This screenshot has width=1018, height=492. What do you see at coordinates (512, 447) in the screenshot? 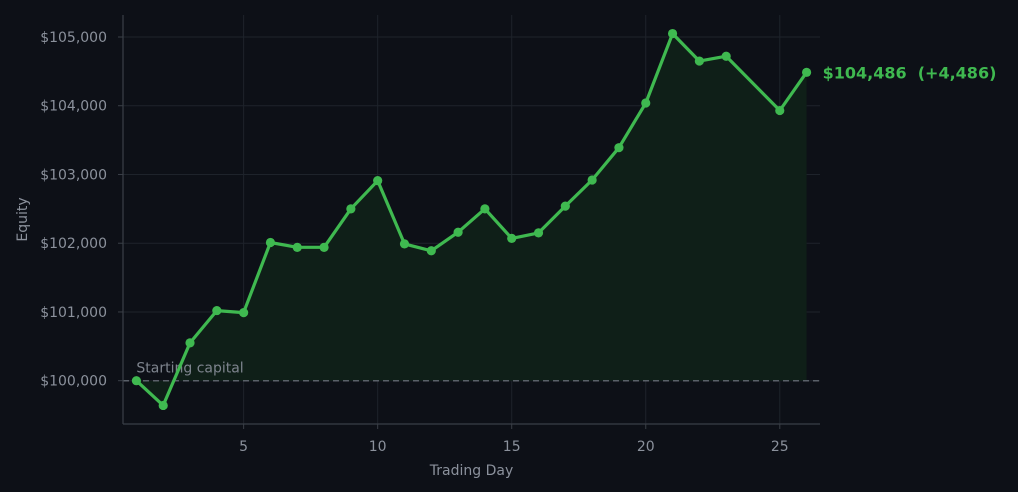
I see `x-tick-label: 15` at bounding box center [512, 447].